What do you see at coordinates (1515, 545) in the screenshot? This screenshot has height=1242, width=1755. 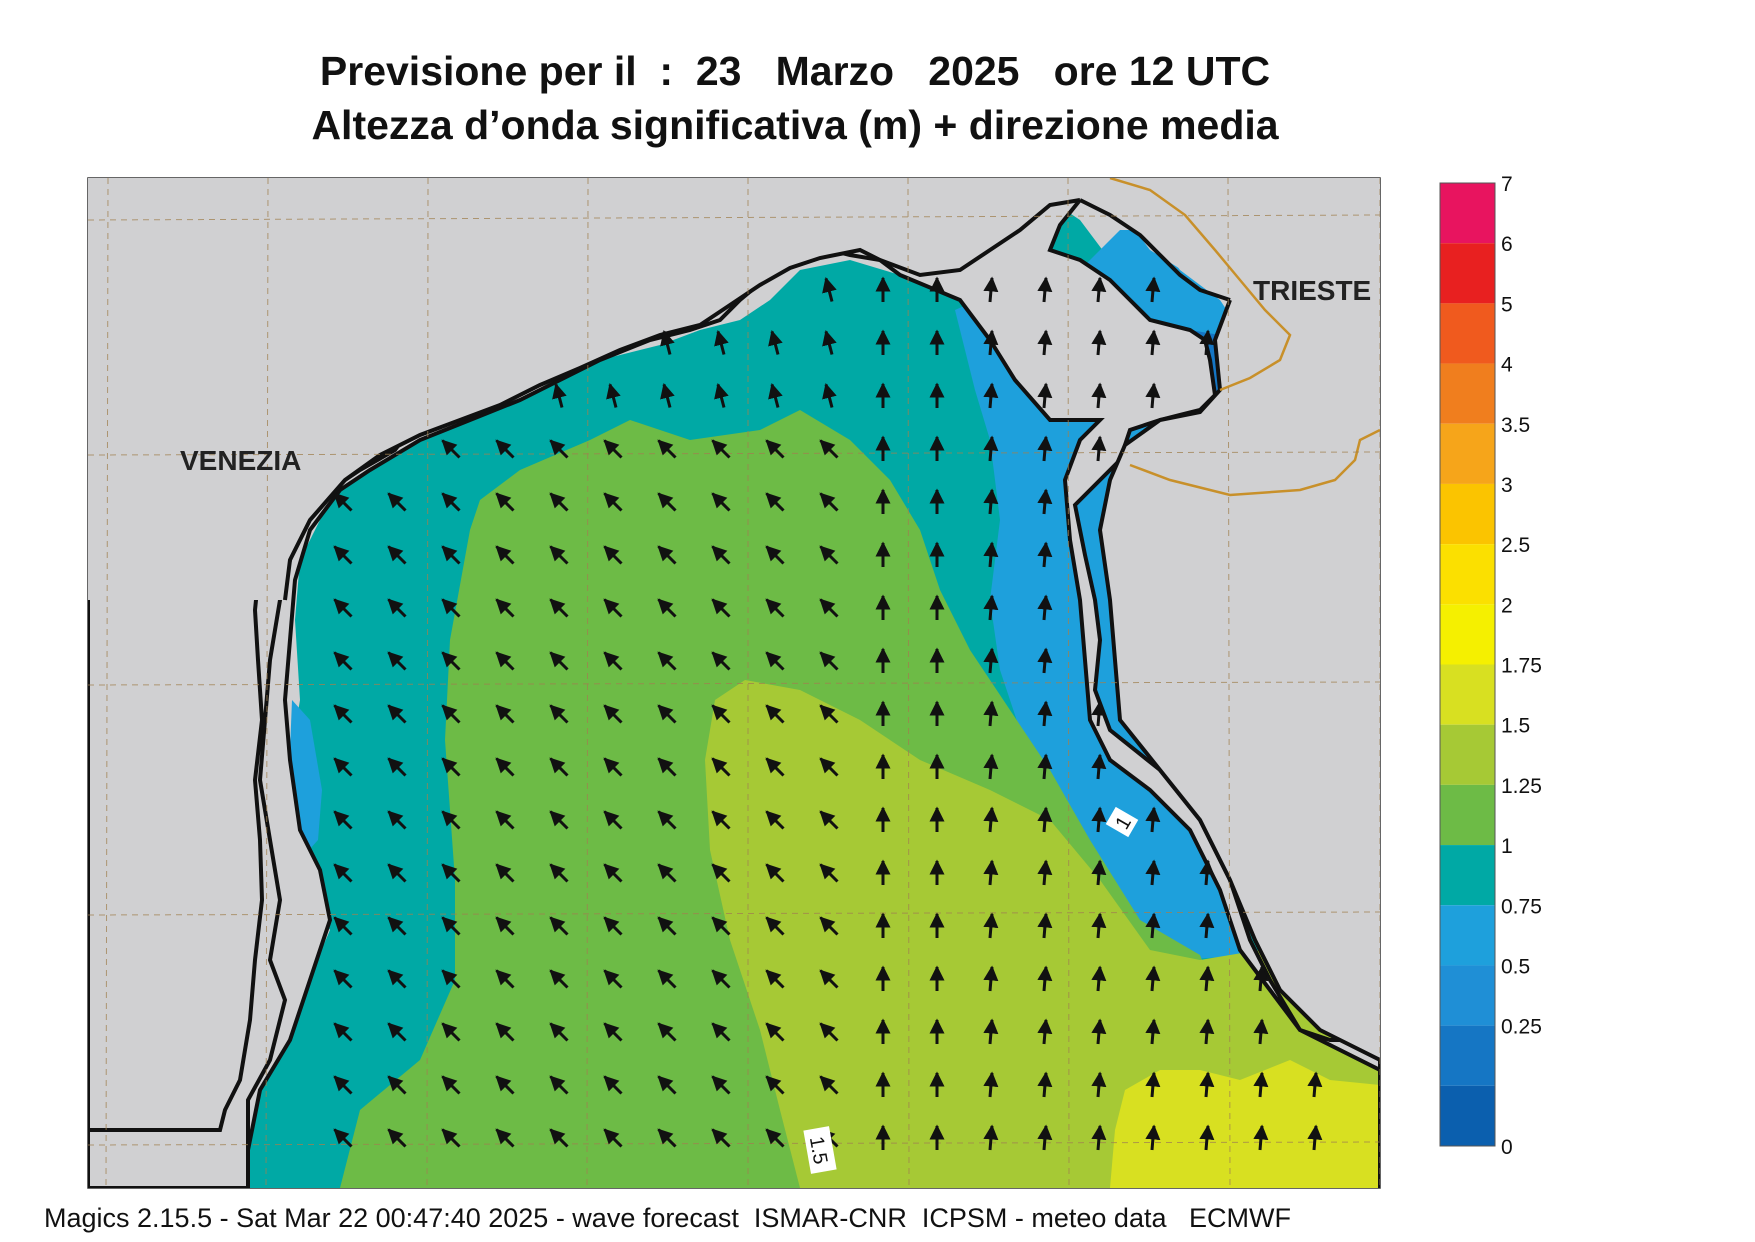 I see `legend-tick-label: 2.5` at bounding box center [1515, 545].